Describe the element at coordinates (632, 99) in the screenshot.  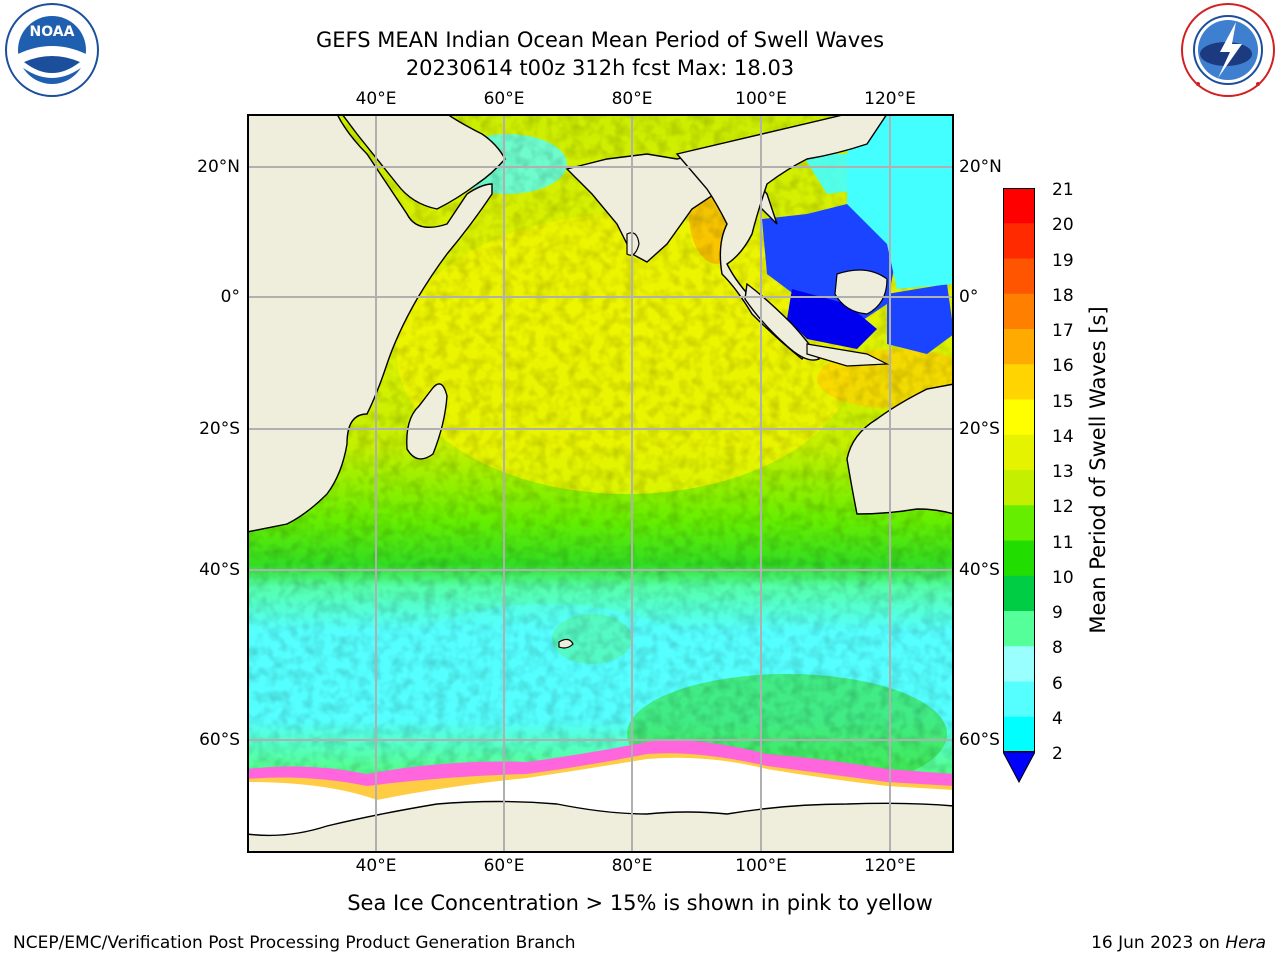
I see `lon-tick-top: 80°E` at that location.